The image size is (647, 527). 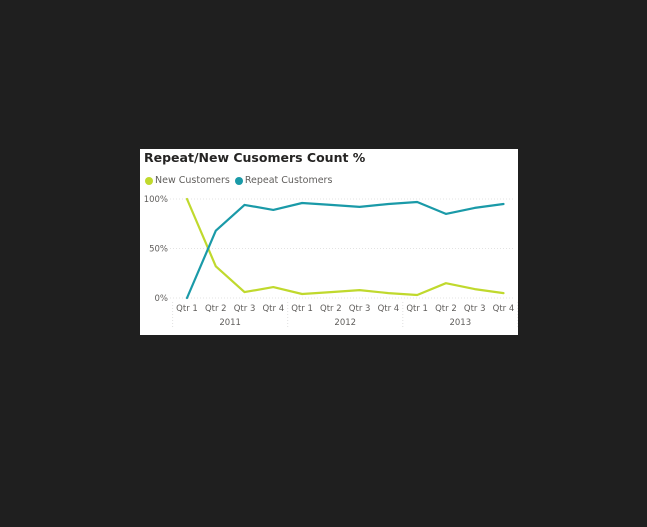 I want to click on legend-marker-new-customers, so click(x=149, y=180).